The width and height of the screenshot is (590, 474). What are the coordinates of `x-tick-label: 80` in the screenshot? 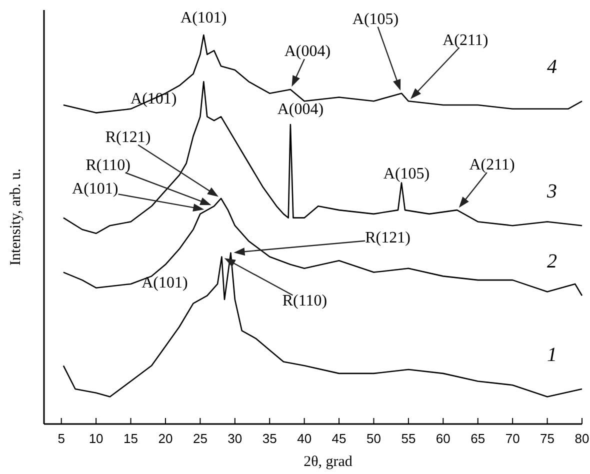 It's located at (582, 438).